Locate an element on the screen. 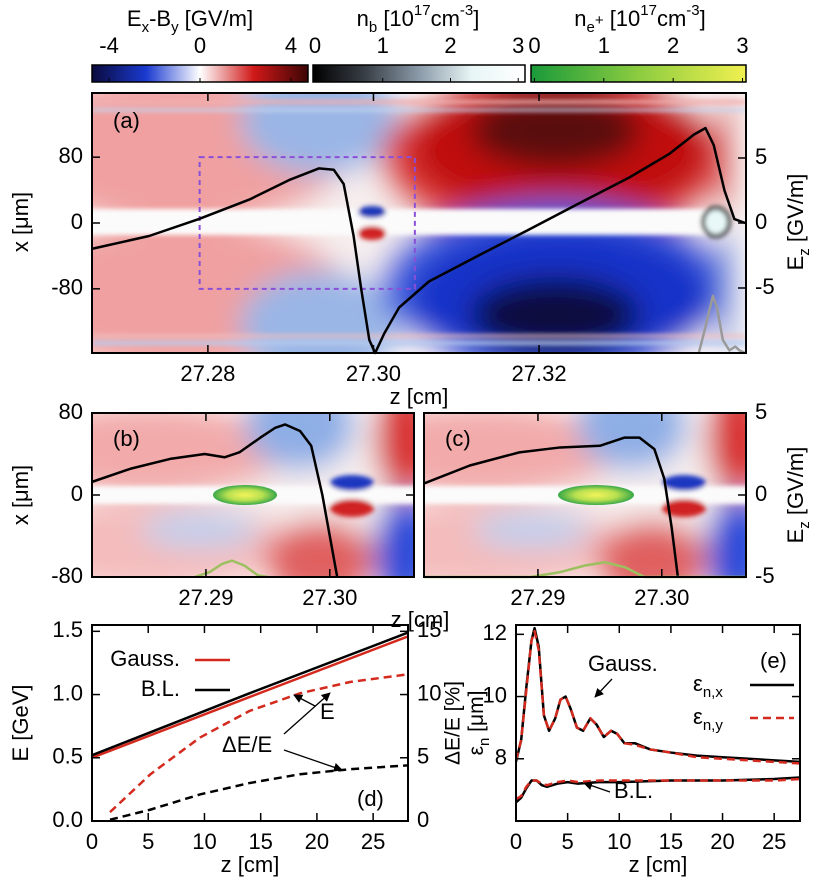  label-part: -B is located at coordinates (160, 18).